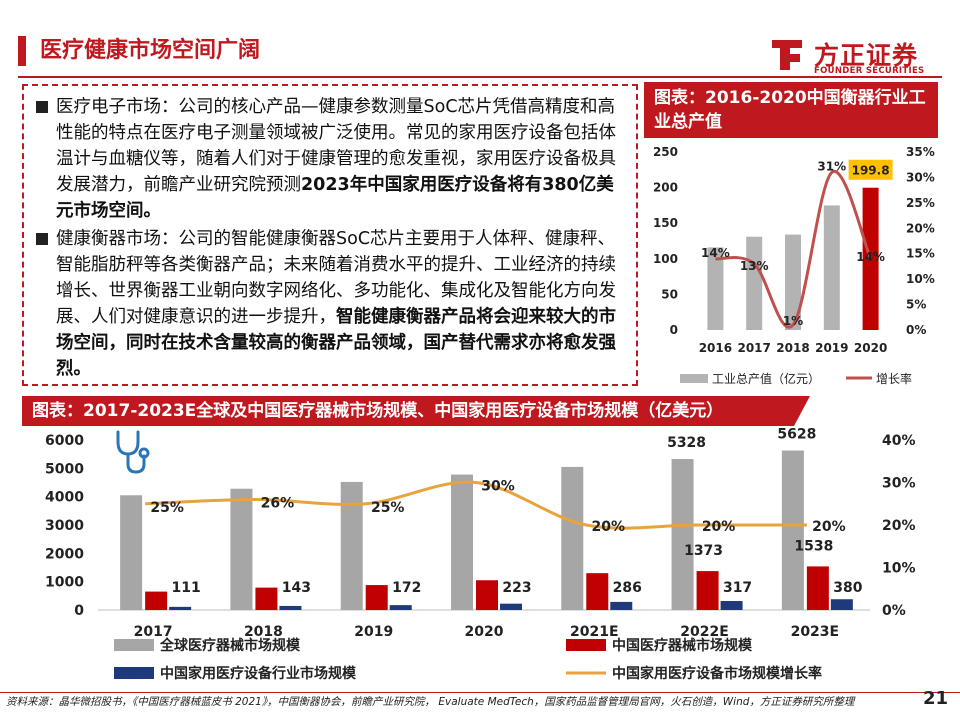 Image resolution: width=960 pixels, height=720 pixels. Describe the element at coordinates (920, 152) in the screenshot. I see `right-tick-label: 35%` at that location.